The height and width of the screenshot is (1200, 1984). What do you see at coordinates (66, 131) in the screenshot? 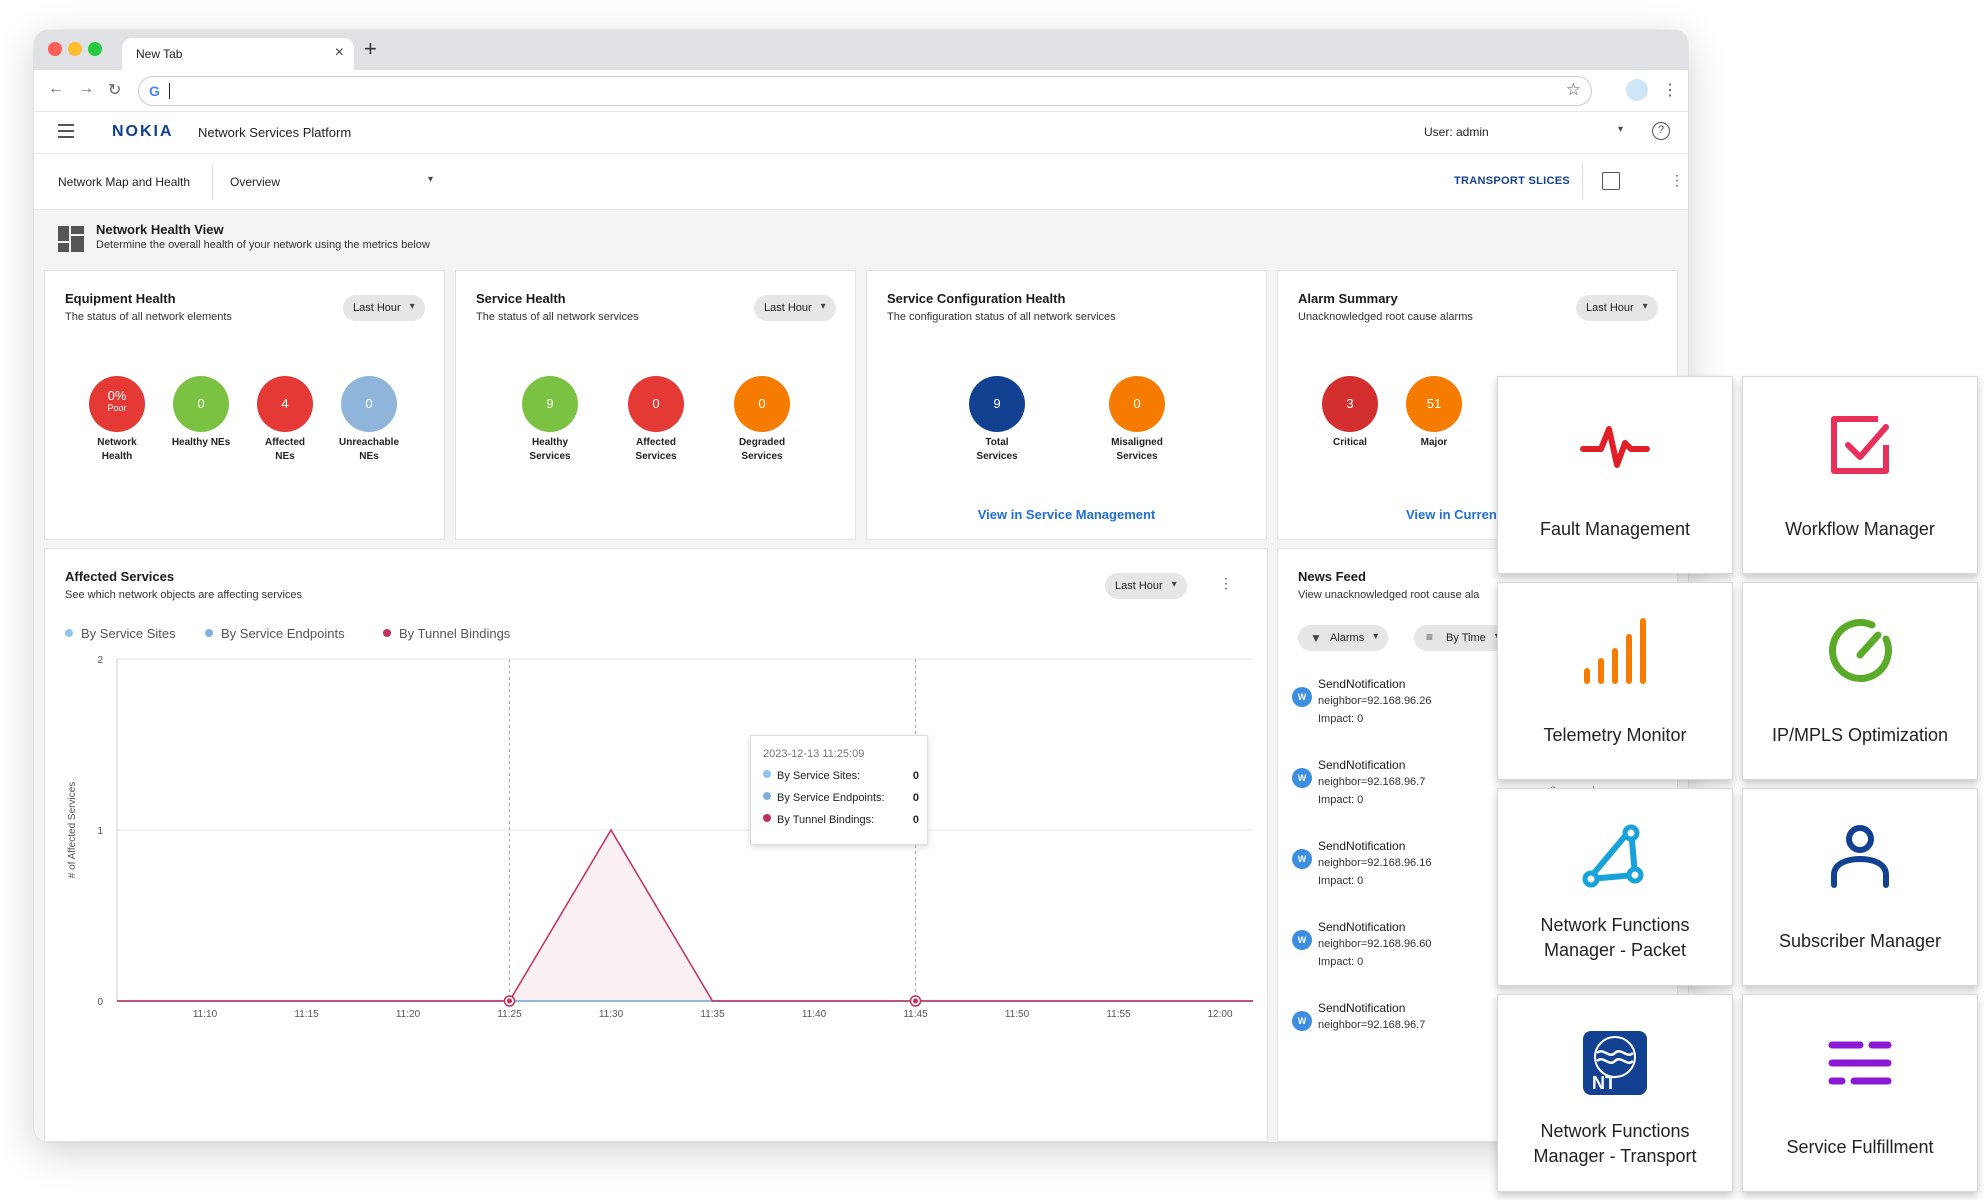
I see `hamburger-menu-icon` at bounding box center [66, 131].